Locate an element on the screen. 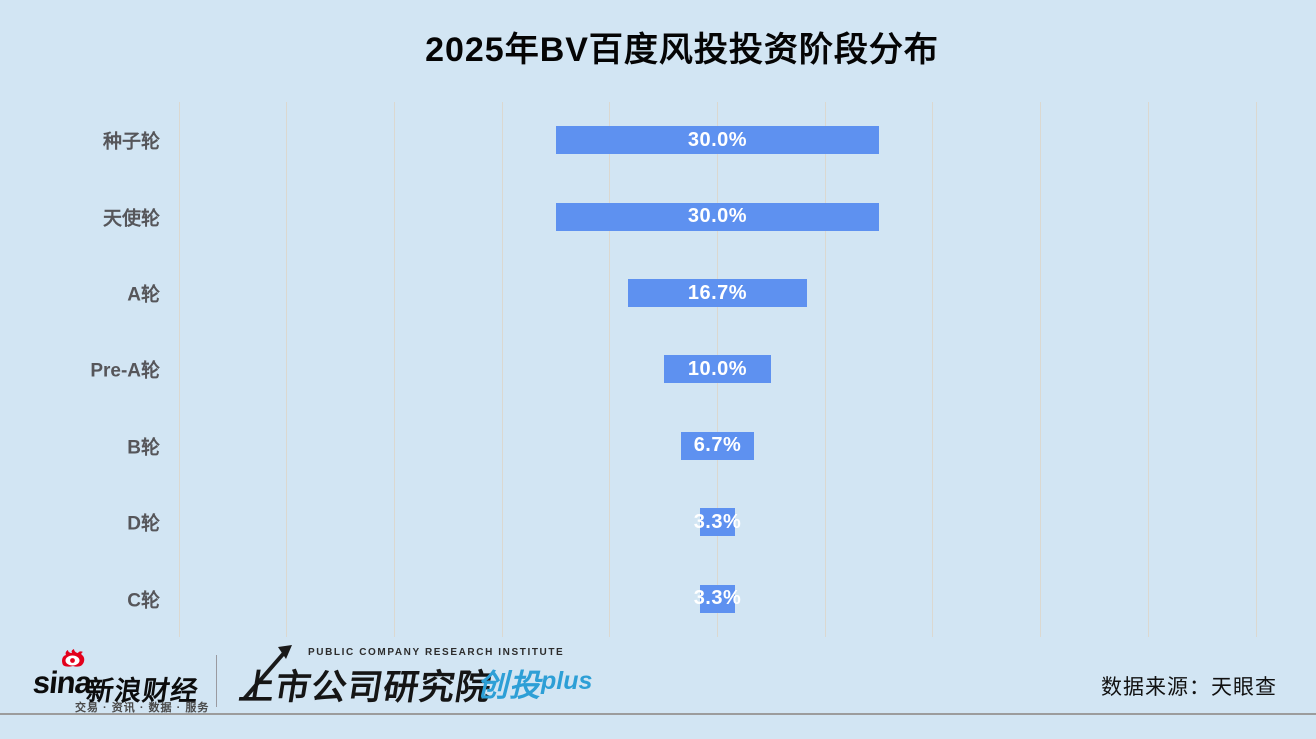  sina-flame-icon is located at coordinates (73, 658).